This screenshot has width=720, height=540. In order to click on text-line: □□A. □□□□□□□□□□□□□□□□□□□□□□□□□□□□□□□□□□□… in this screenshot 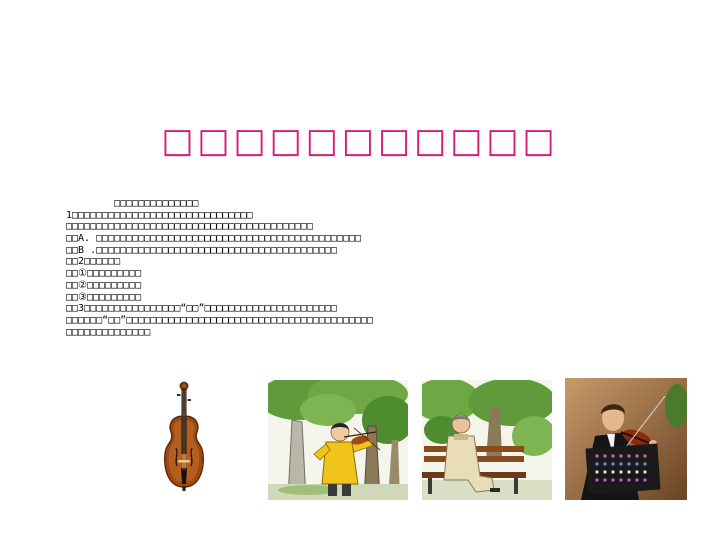, I will do `click(214, 239)`.